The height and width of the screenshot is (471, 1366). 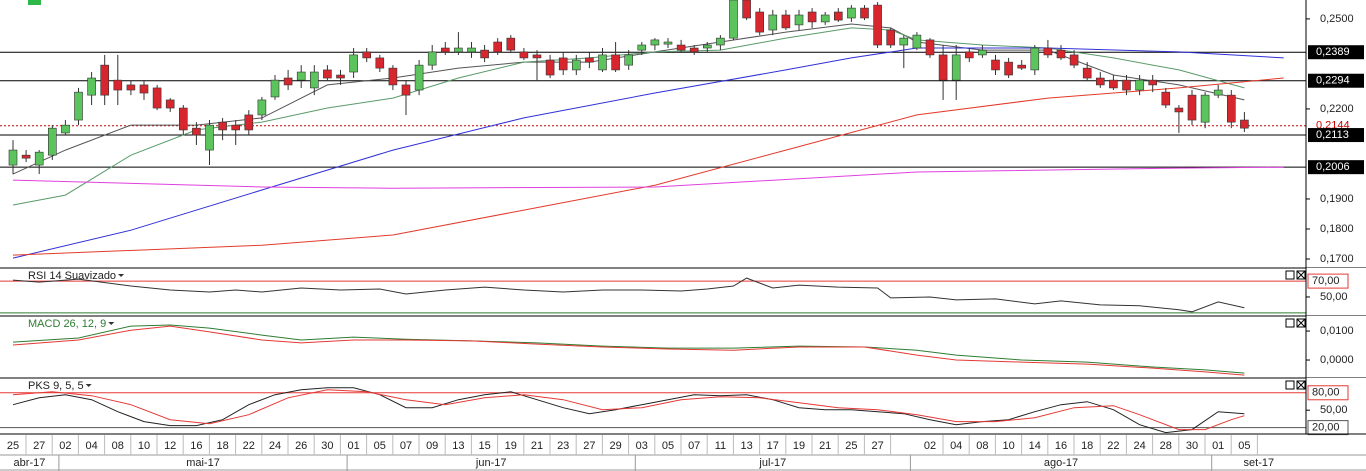 I want to click on y-tick-label: 0,2500, so click(x=1337, y=19).